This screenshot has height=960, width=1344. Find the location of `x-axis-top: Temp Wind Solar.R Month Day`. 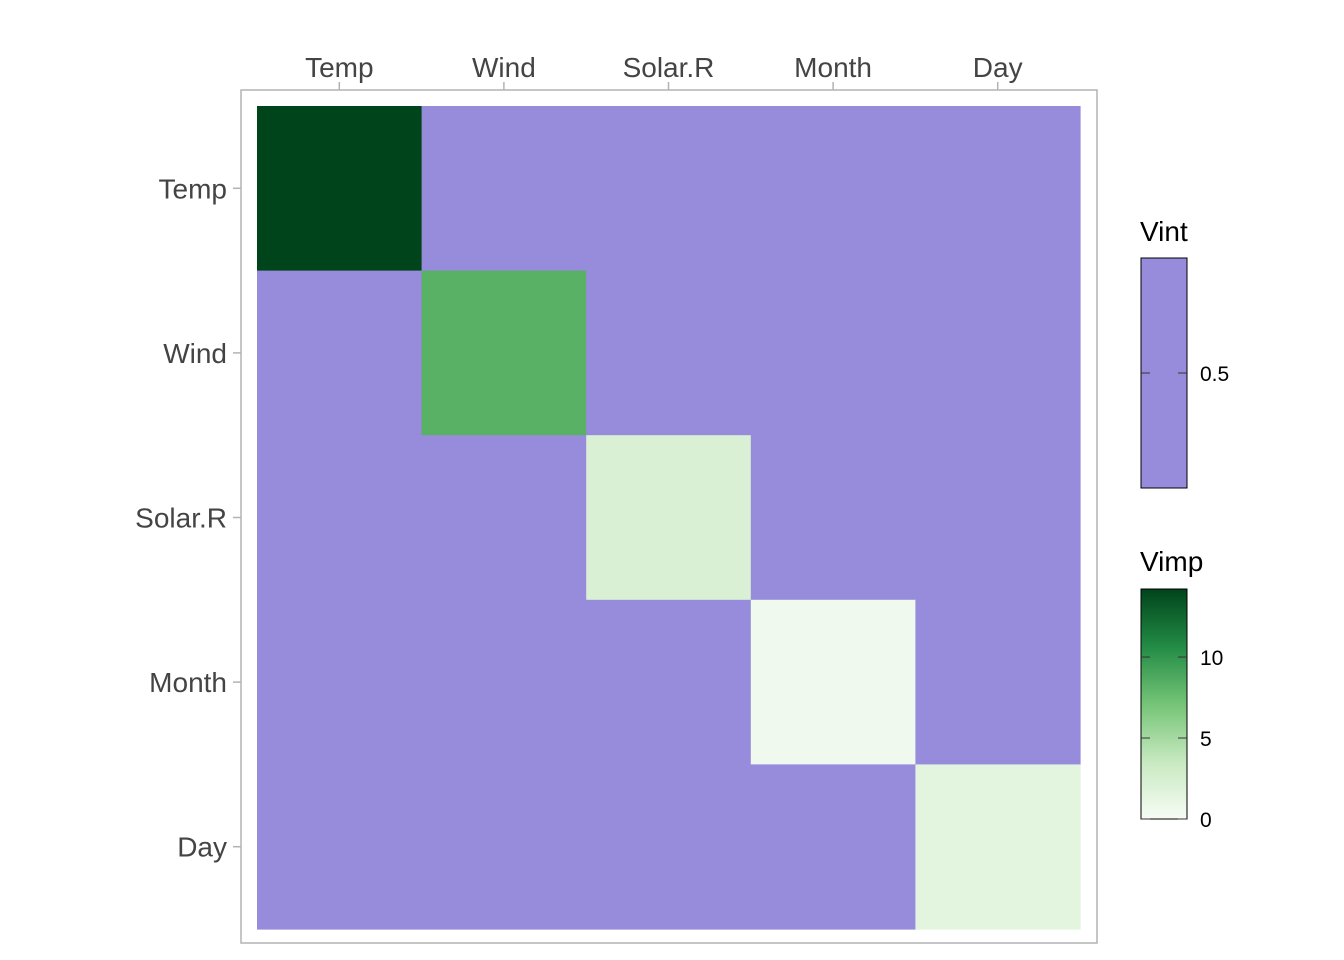

x-axis-top: Temp Wind Solar.R Month Day is located at coordinates (664, 71).